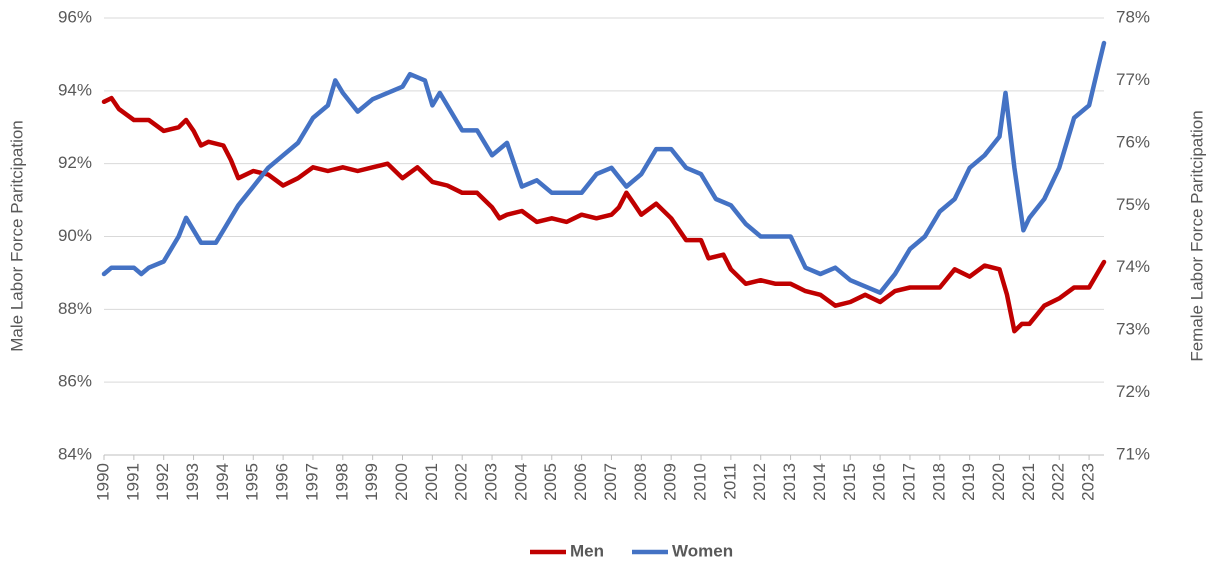 The width and height of the screenshot is (1215, 566). What do you see at coordinates (75, 16) in the screenshot?
I see `y-tick-label: 96%` at bounding box center [75, 16].